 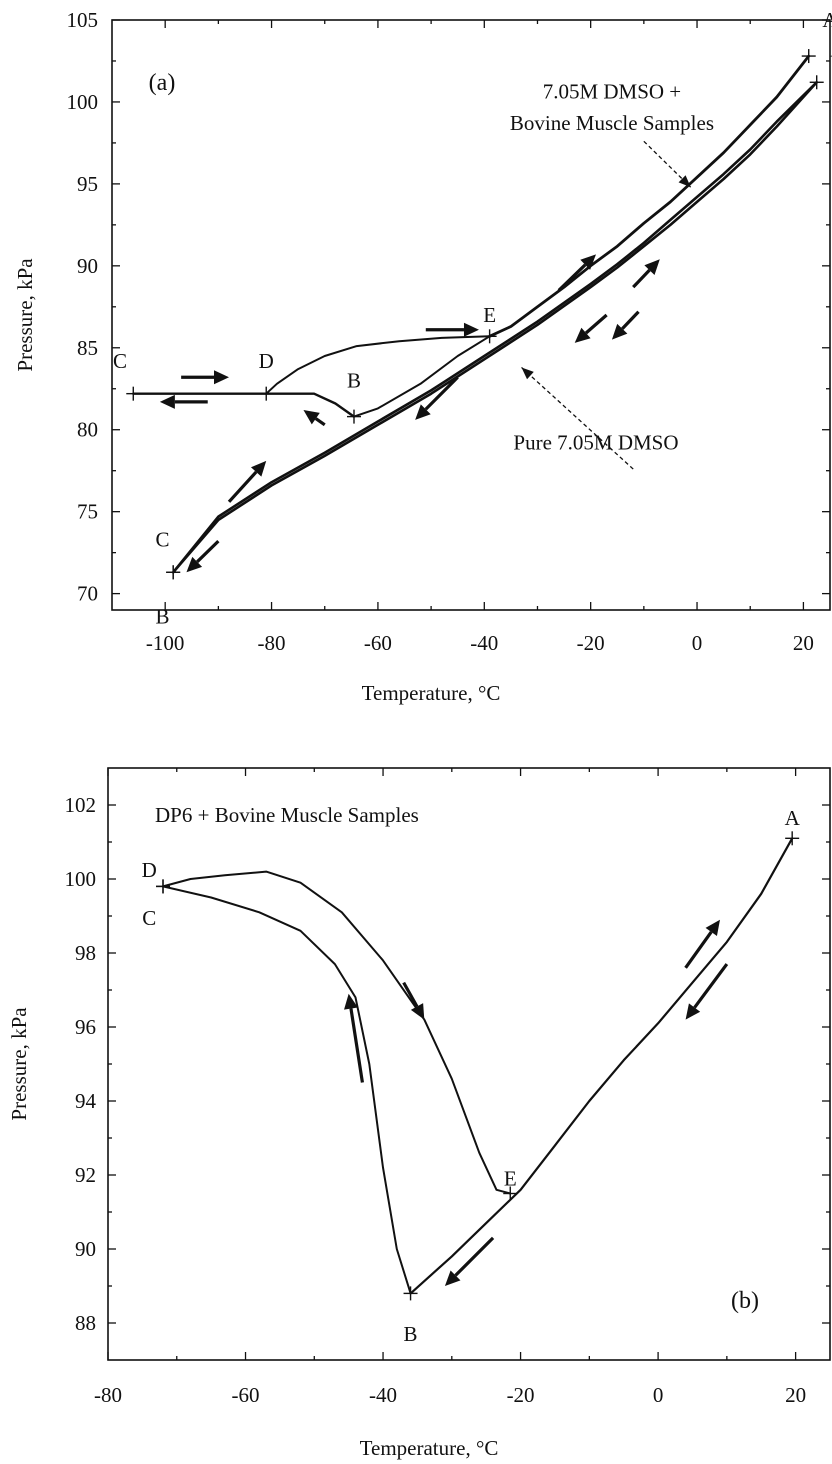 I want to click on y-tick-label: 105, so click(x=83, y=20).